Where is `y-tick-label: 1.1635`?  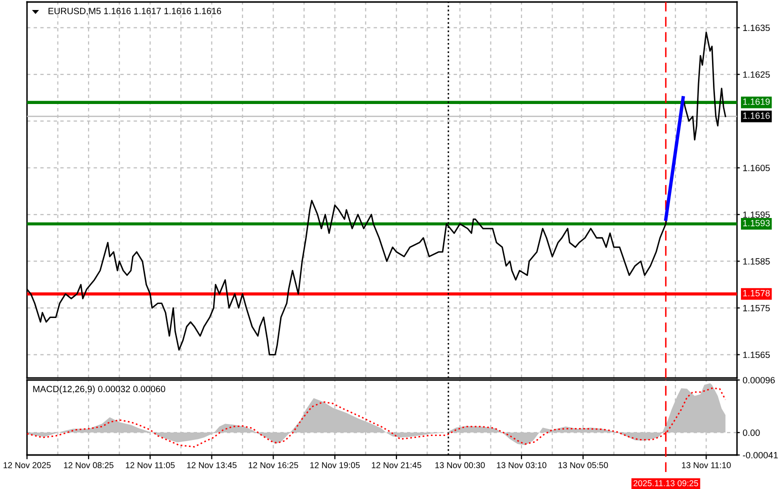
y-tick-label: 1.1635 is located at coordinates (756, 28).